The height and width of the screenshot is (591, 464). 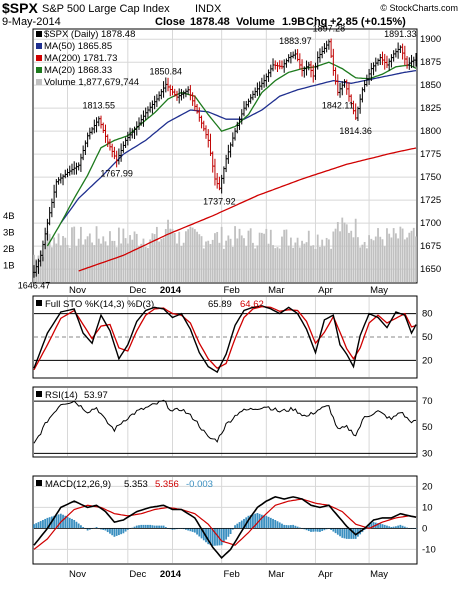 I want to click on volume-layer, so click(x=225, y=249).